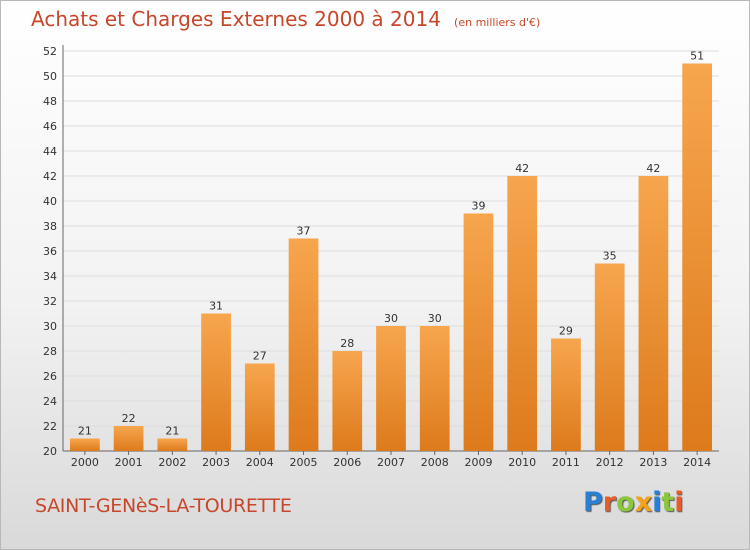  What do you see at coordinates (50, 451) in the screenshot?
I see `y-tick-label: 20` at bounding box center [50, 451].